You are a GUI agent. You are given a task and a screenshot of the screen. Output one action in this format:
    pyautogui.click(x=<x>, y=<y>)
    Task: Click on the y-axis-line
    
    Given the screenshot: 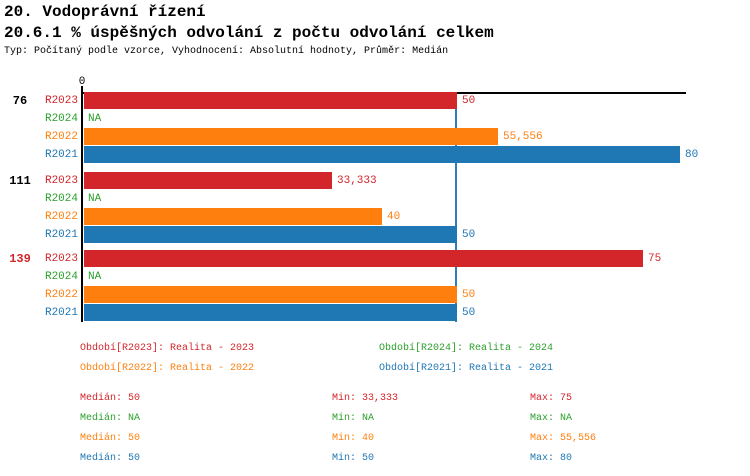 What is the action you would take?
    pyautogui.click(x=82, y=204)
    